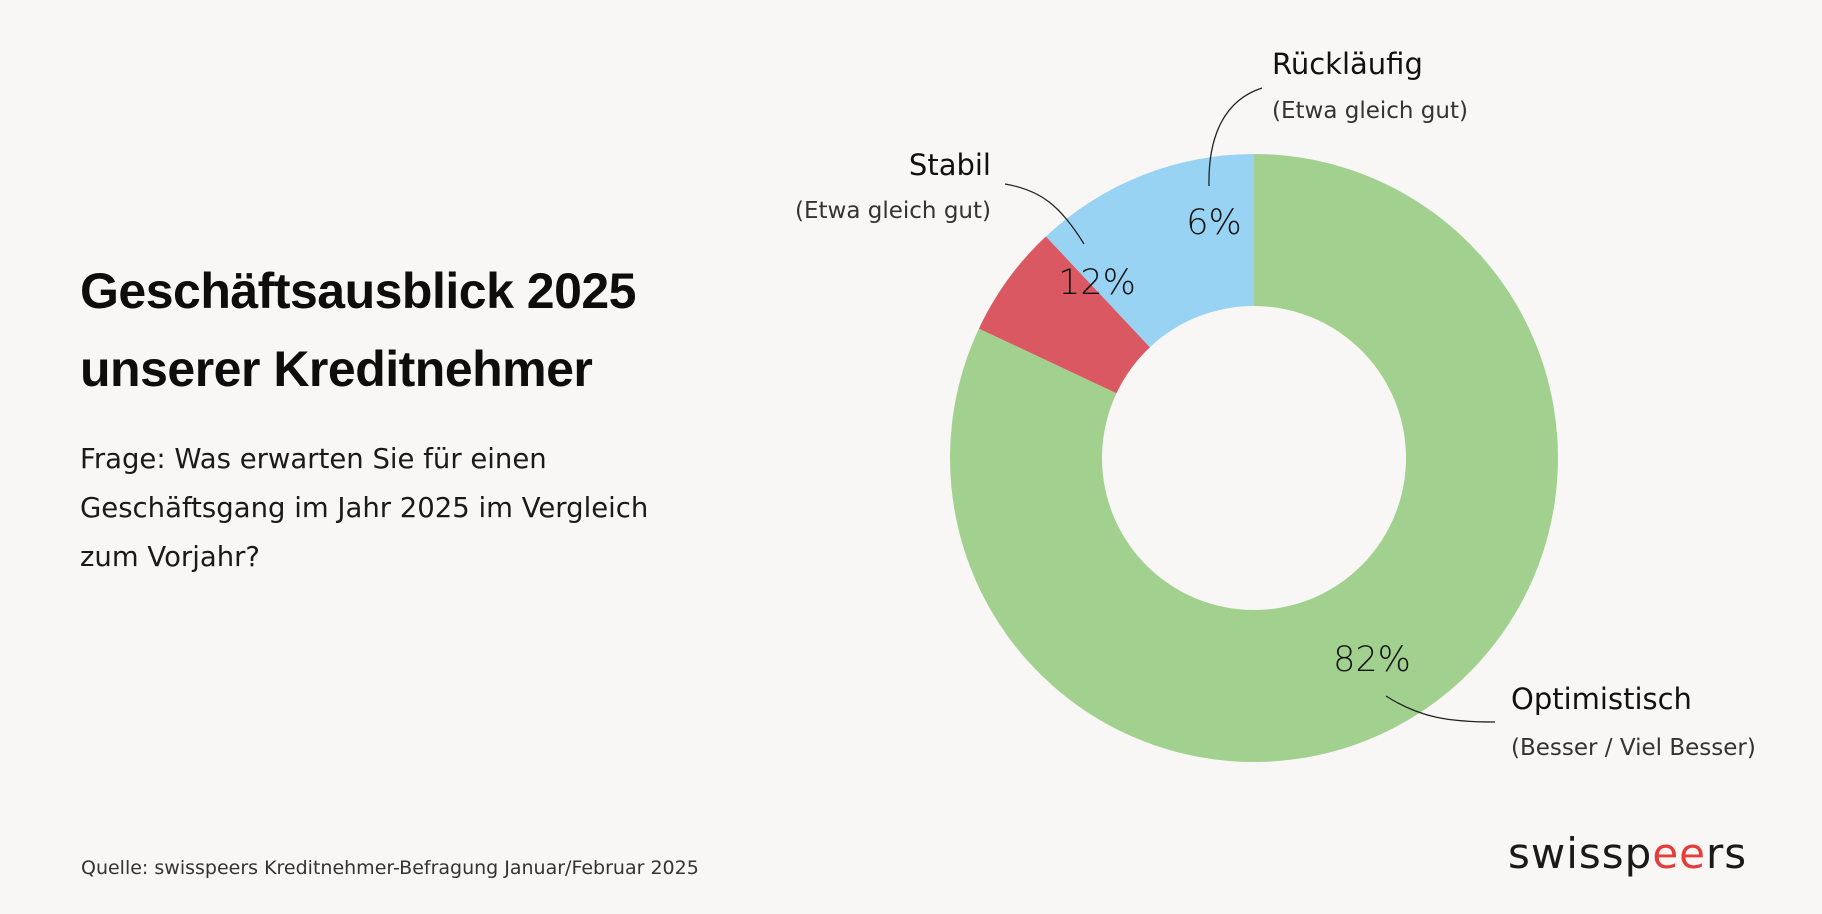  What do you see at coordinates (1370, 111) in the screenshot?
I see `slice-sublabel-ruecklaeufig: (Etwa gleich gut)` at bounding box center [1370, 111].